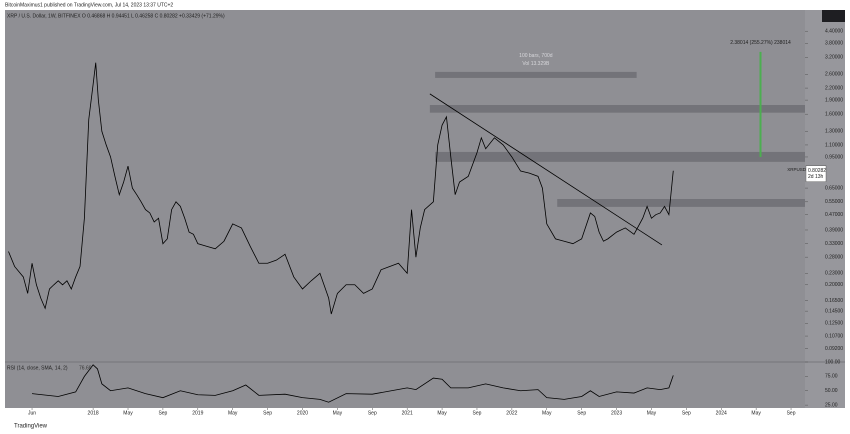 Image resolution: width=850 pixels, height=434 pixels. Describe the element at coordinates (93, 413) in the screenshot. I see `x-tick-label: 2018` at that location.